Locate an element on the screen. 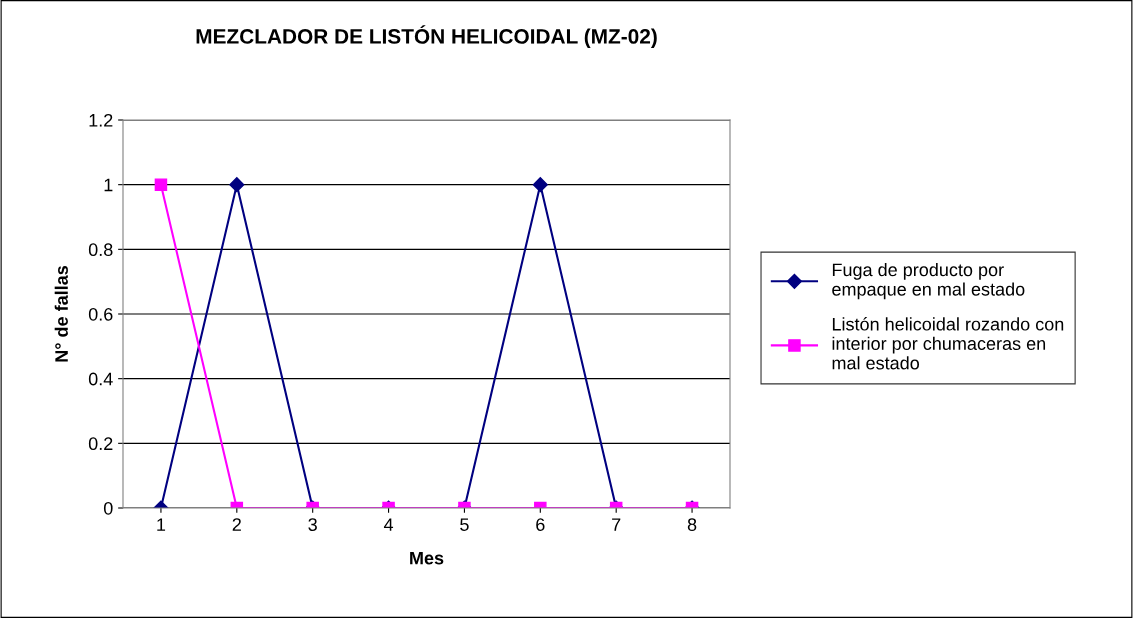 This screenshot has height=618, width=1133. y-tick-label: 1.2 is located at coordinates (101, 120).